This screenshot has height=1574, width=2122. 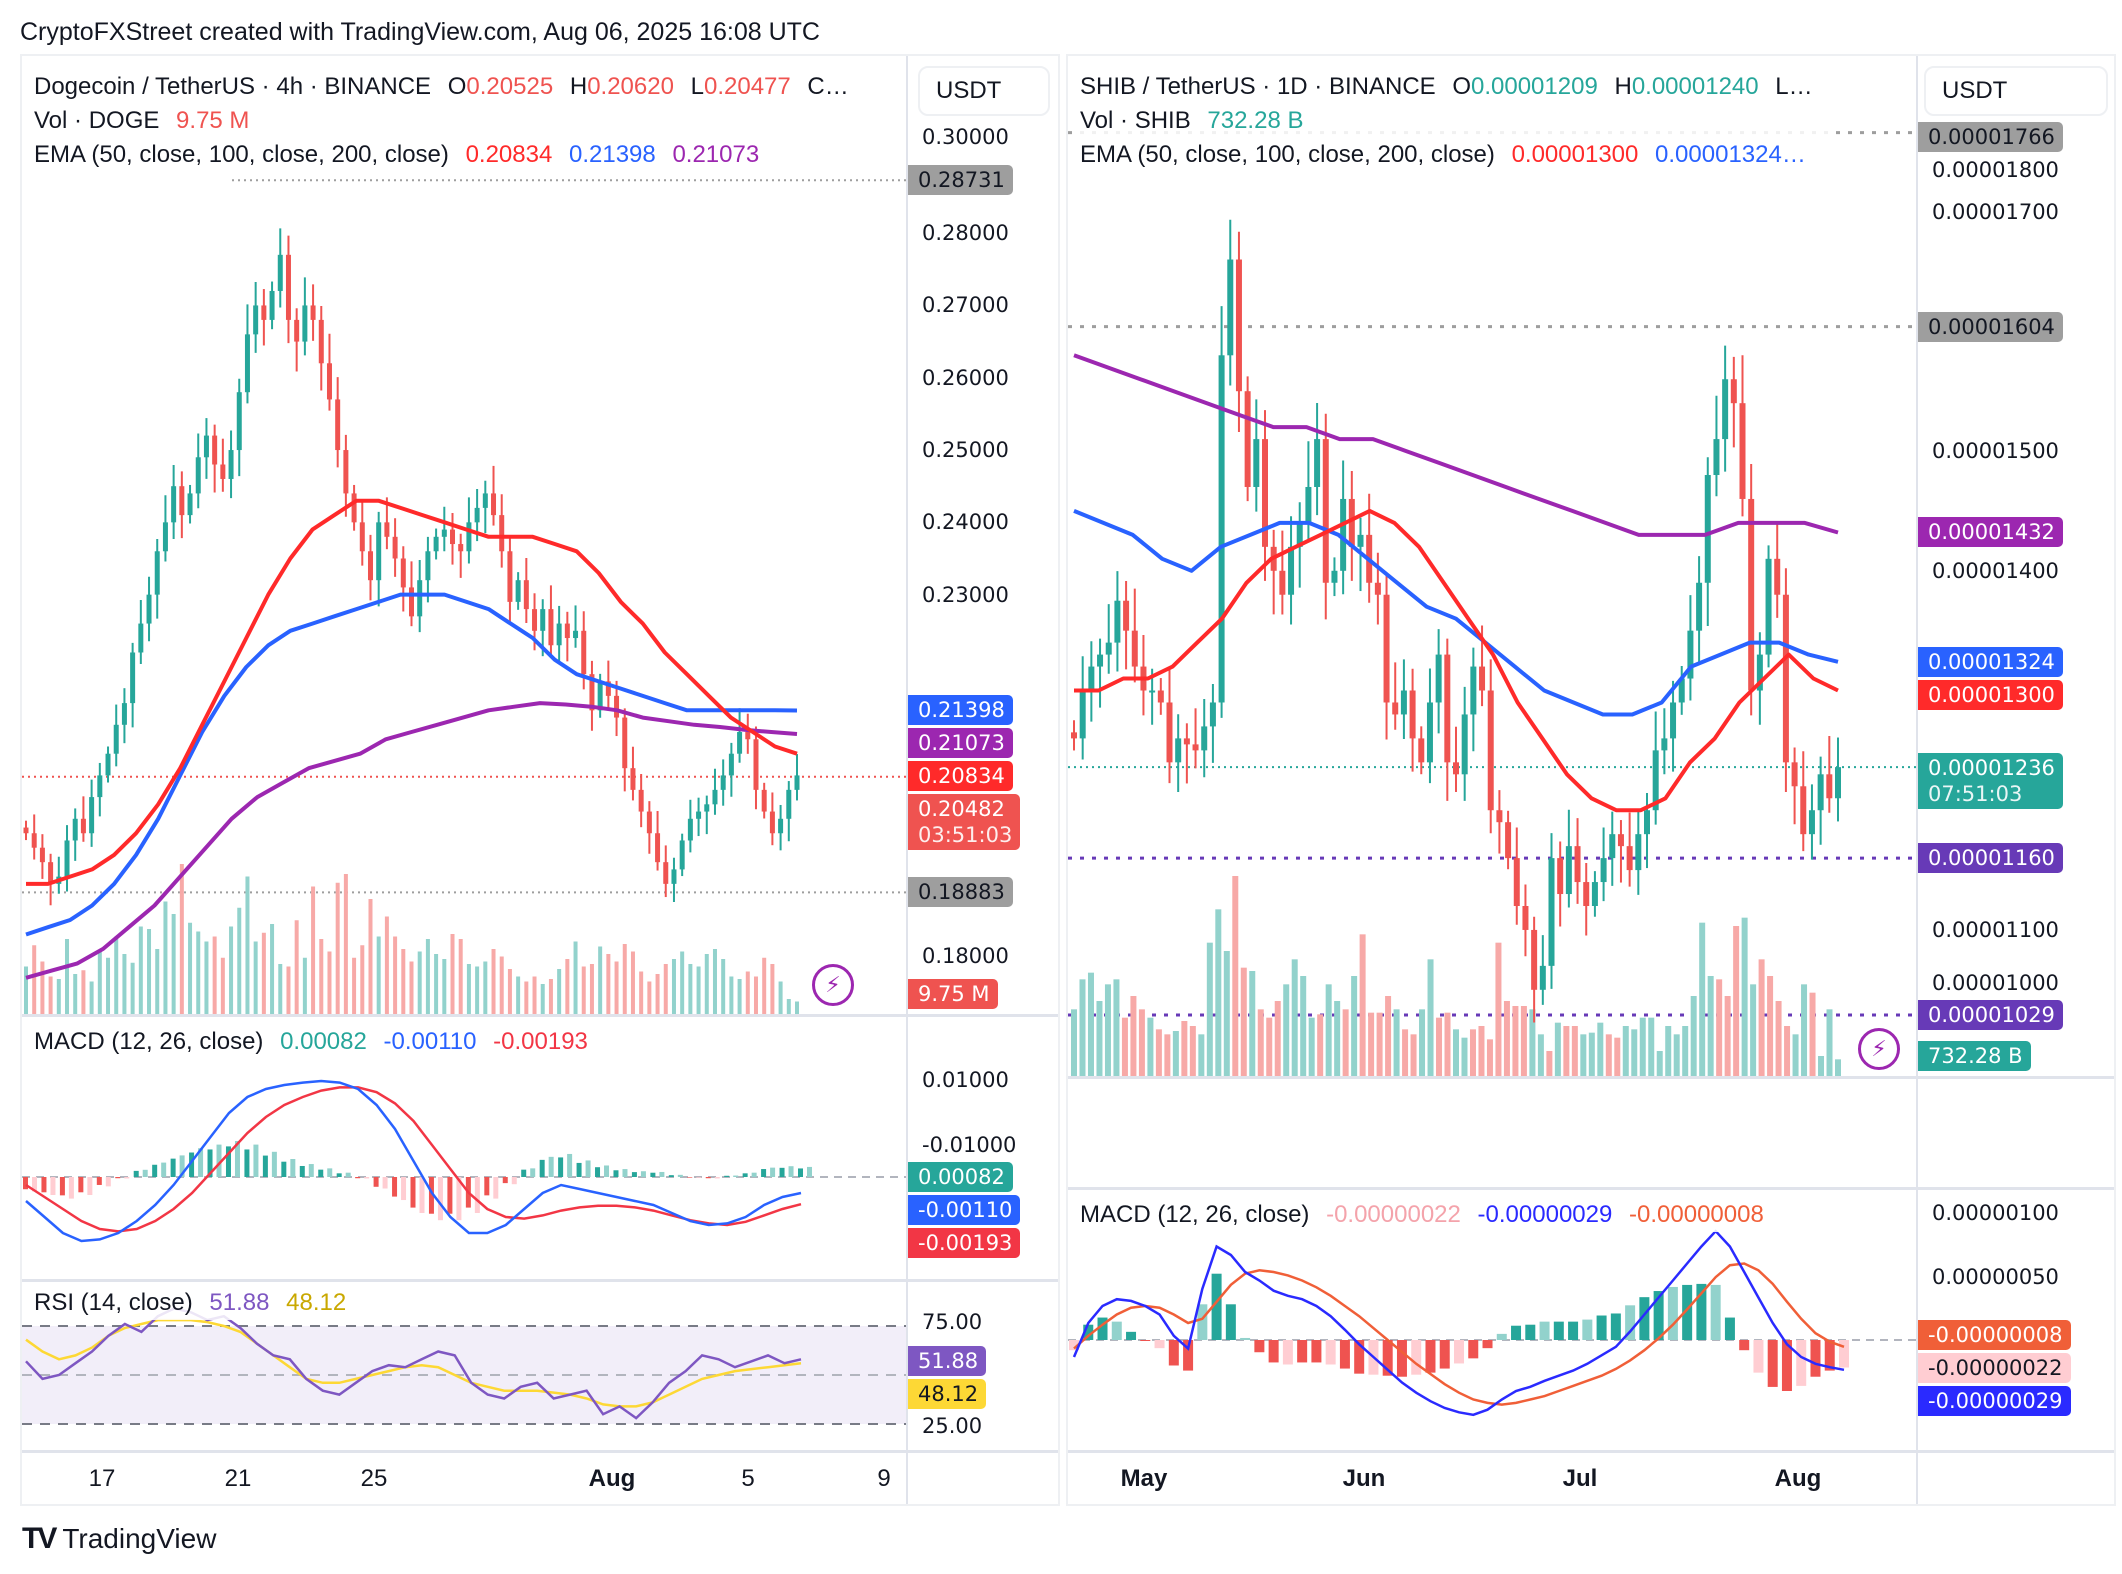 I want to click on shib-symbol: SHIB / TetherUS · 1D · BINANCE, so click(x=1258, y=86).